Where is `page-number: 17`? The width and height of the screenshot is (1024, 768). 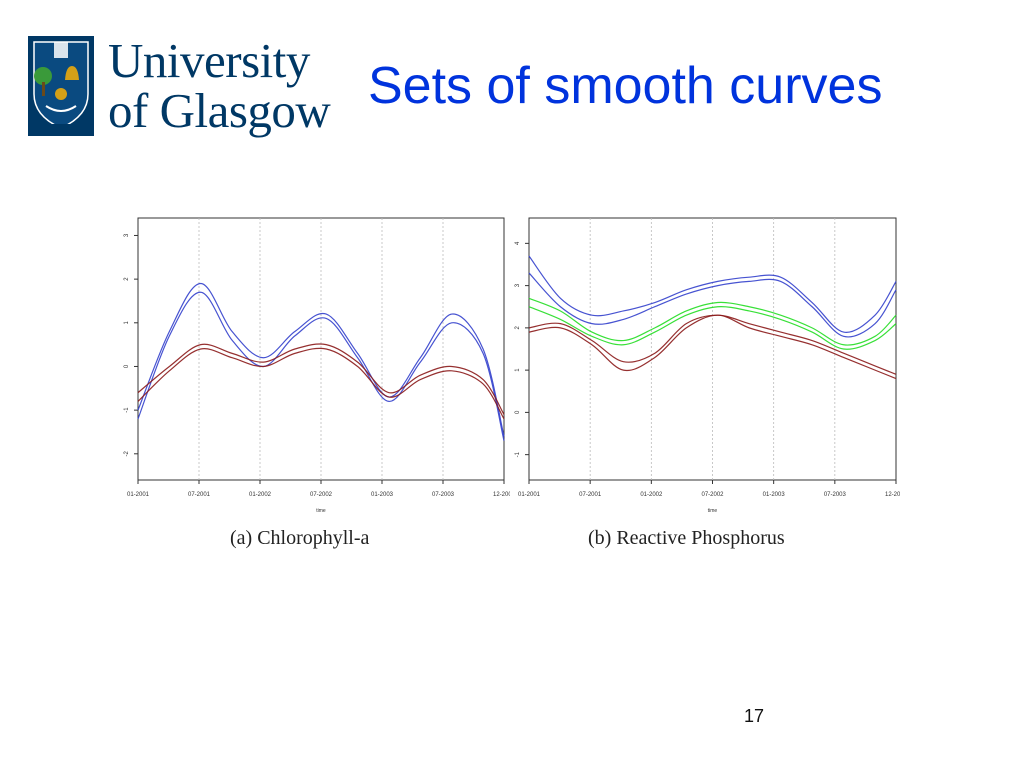 page-number: 17 is located at coordinates (754, 716).